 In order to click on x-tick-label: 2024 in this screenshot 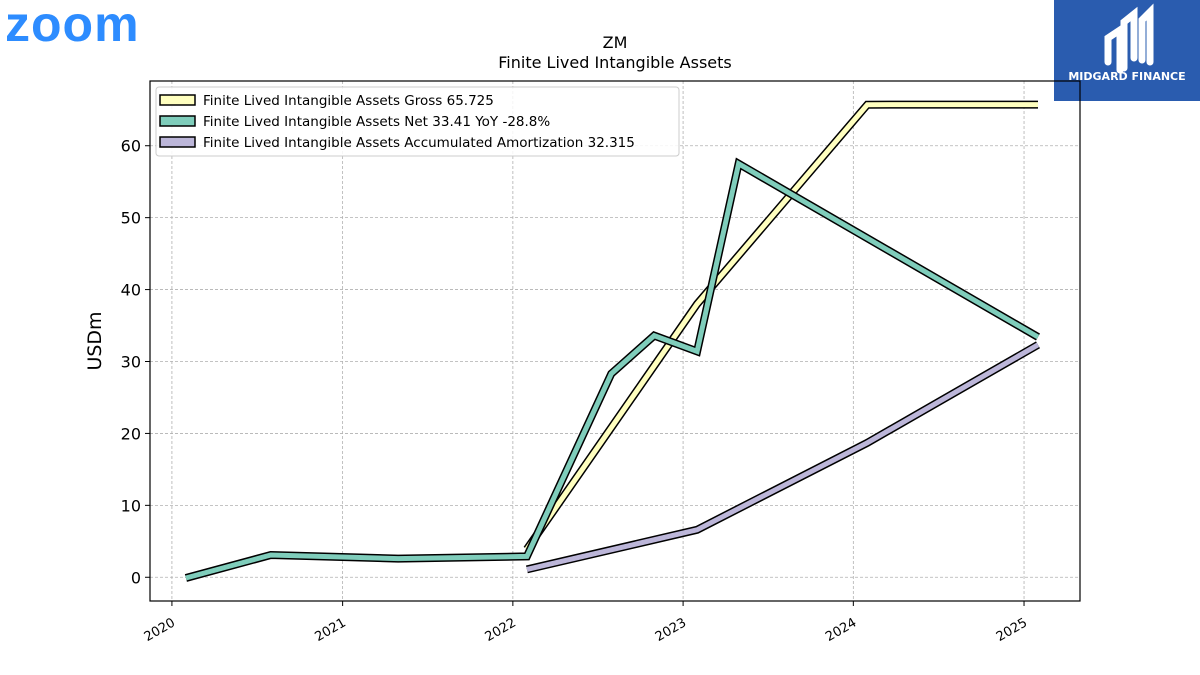, I will do `click(841, 630)`.